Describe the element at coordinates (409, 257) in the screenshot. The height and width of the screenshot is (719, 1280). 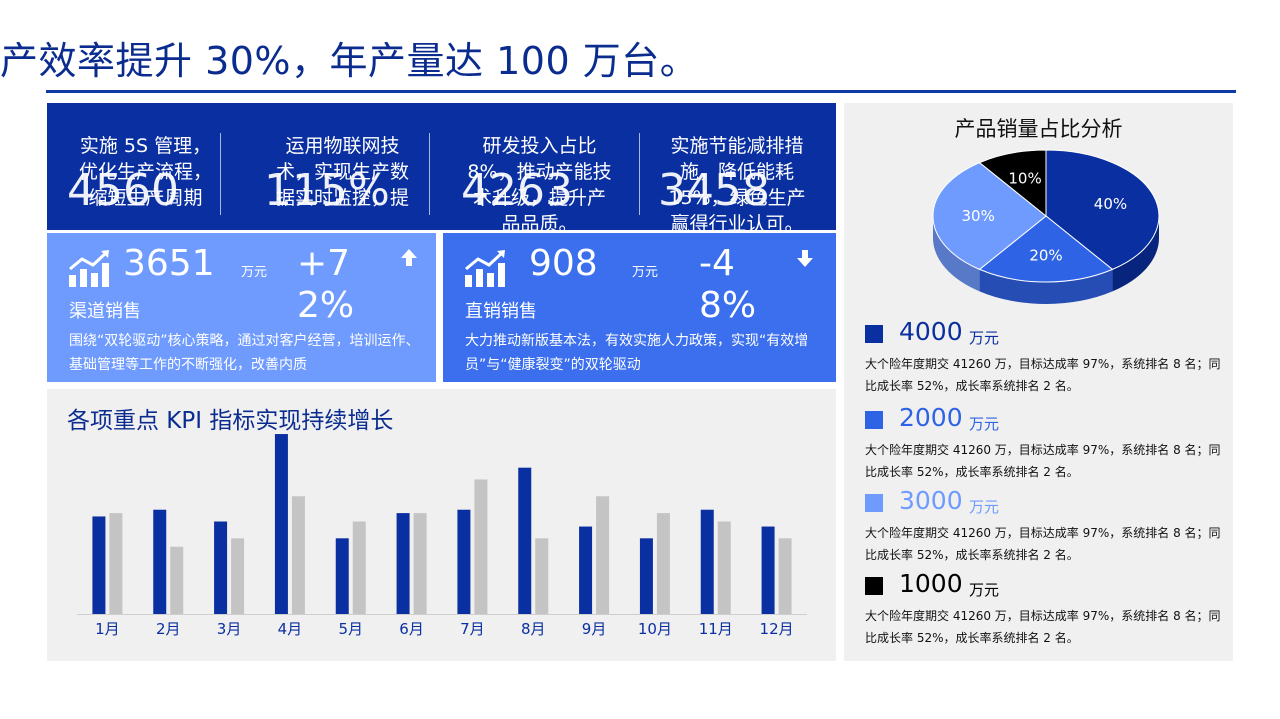
I see `arrow-up-icon` at that location.